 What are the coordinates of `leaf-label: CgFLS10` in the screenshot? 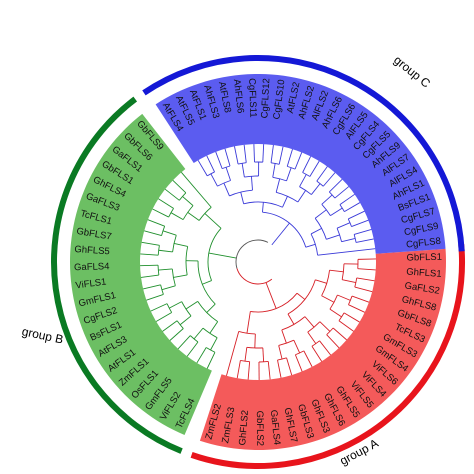 It's located at (279, 99).